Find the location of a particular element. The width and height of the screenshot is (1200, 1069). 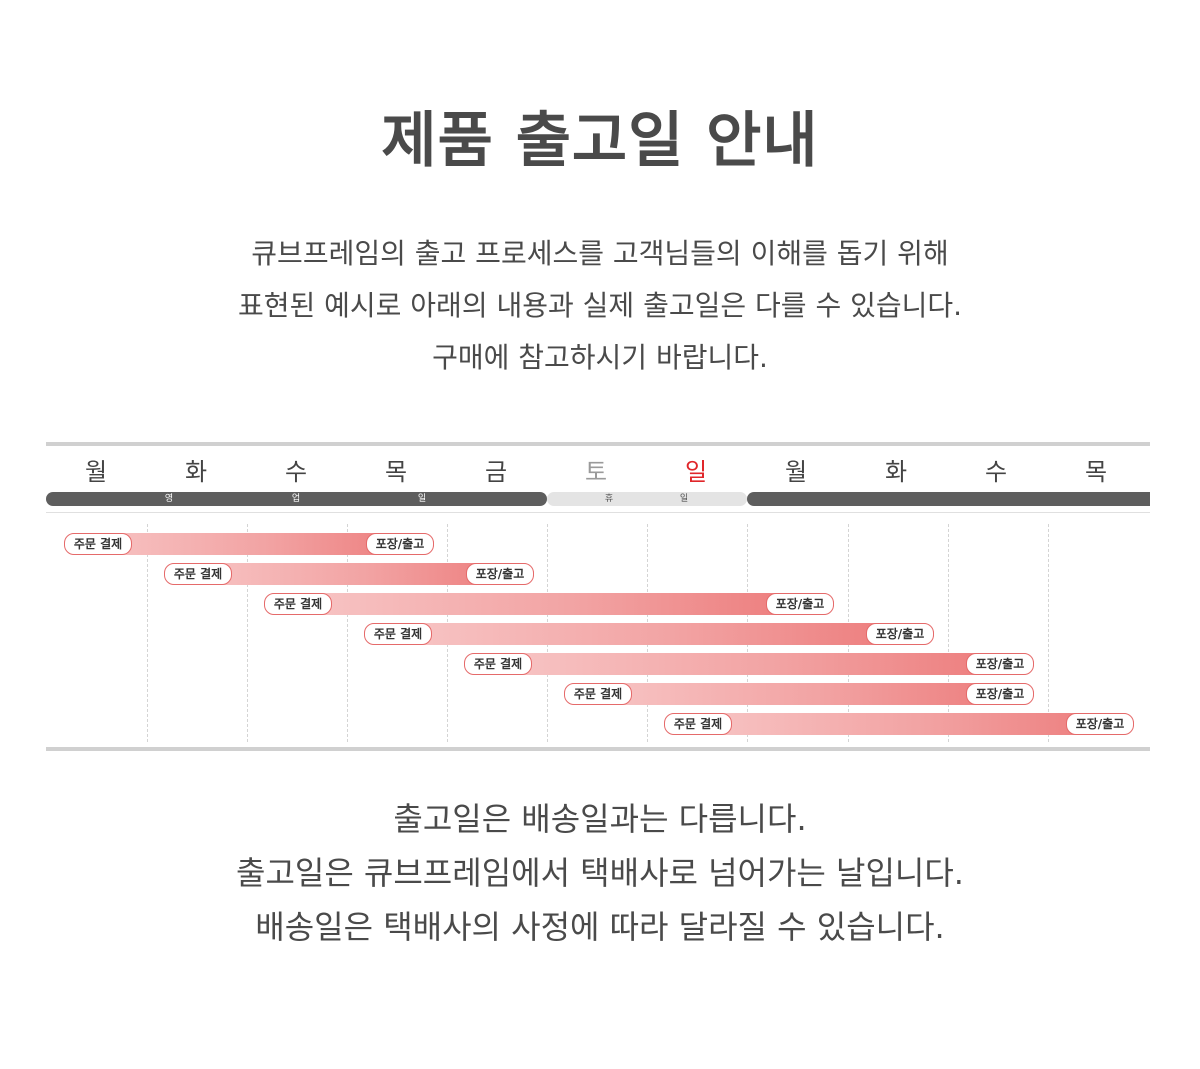

band-label: 업 is located at coordinates (296, 499).